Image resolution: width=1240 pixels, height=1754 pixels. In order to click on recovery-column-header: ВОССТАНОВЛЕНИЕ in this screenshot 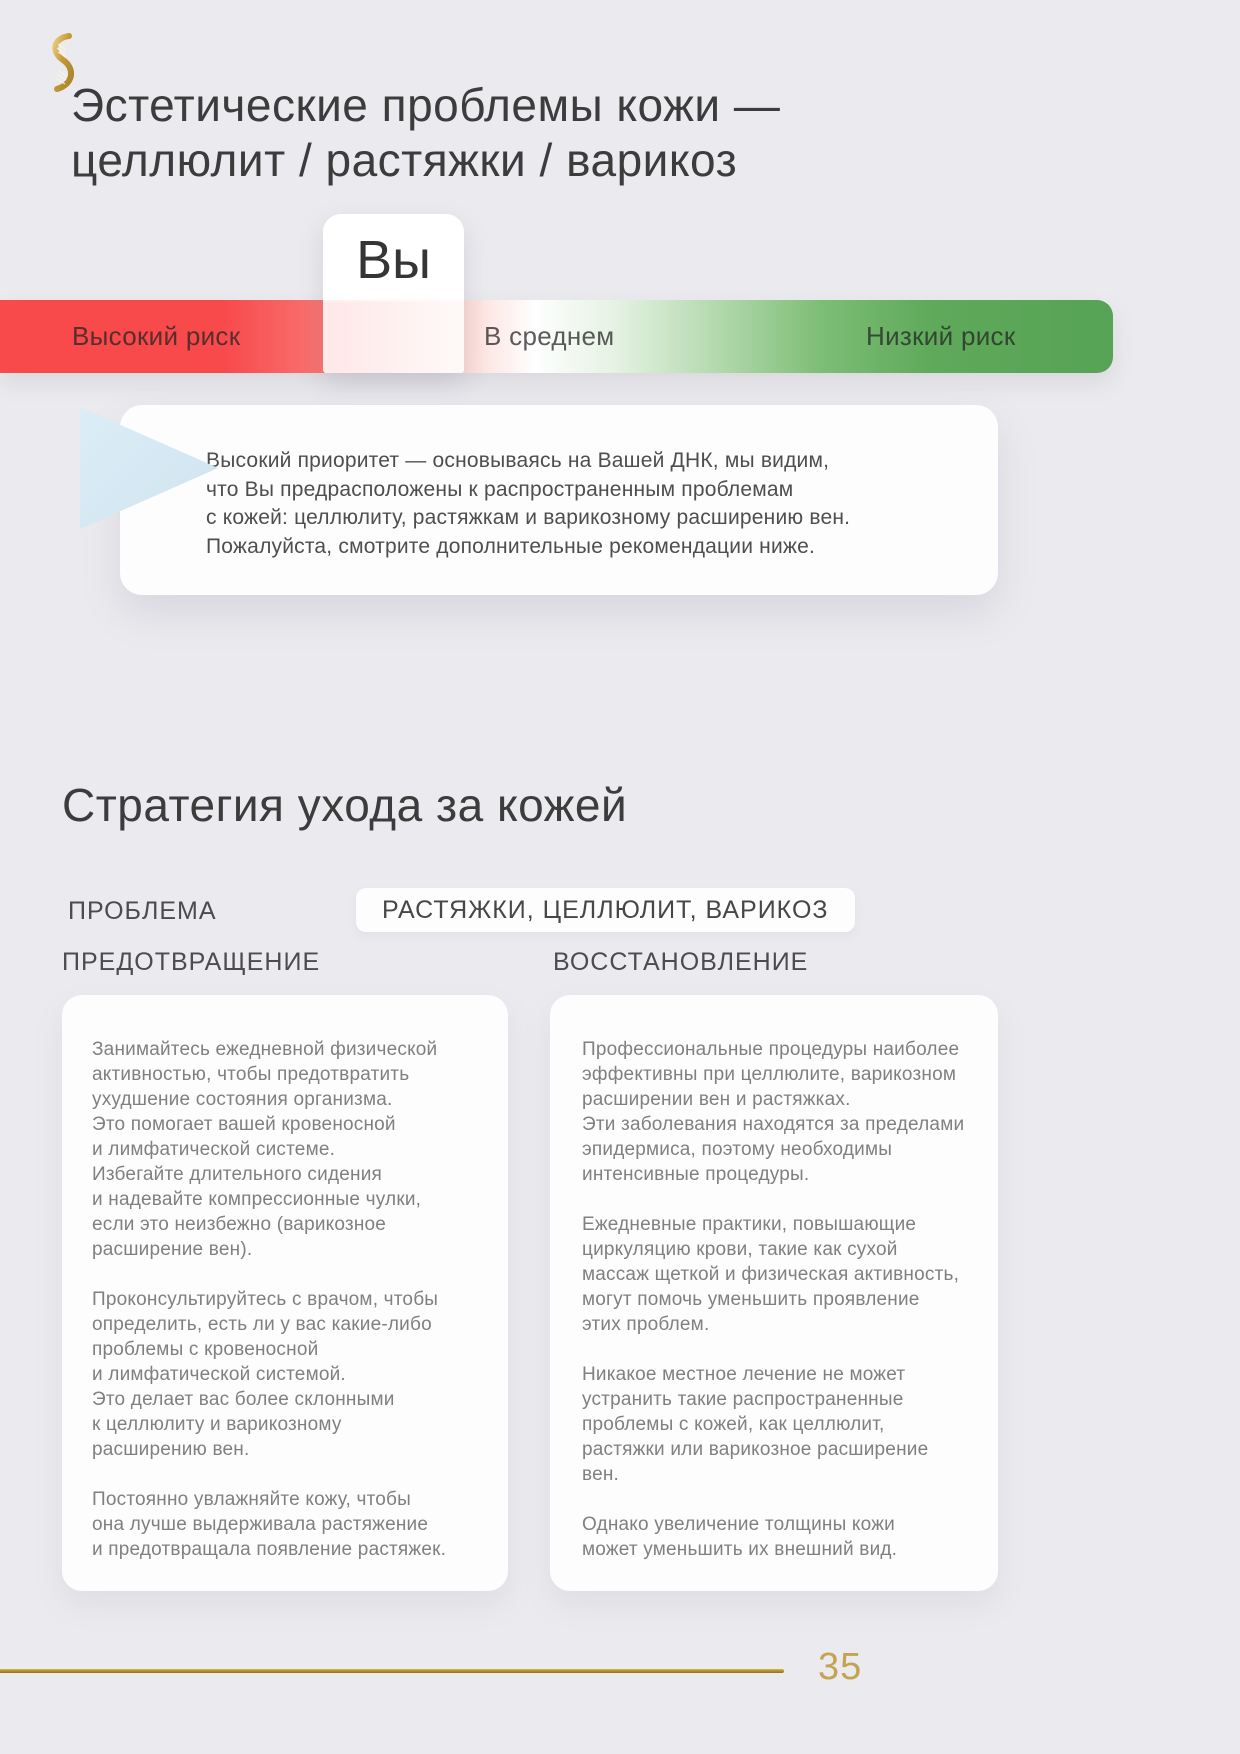, I will do `click(681, 962)`.